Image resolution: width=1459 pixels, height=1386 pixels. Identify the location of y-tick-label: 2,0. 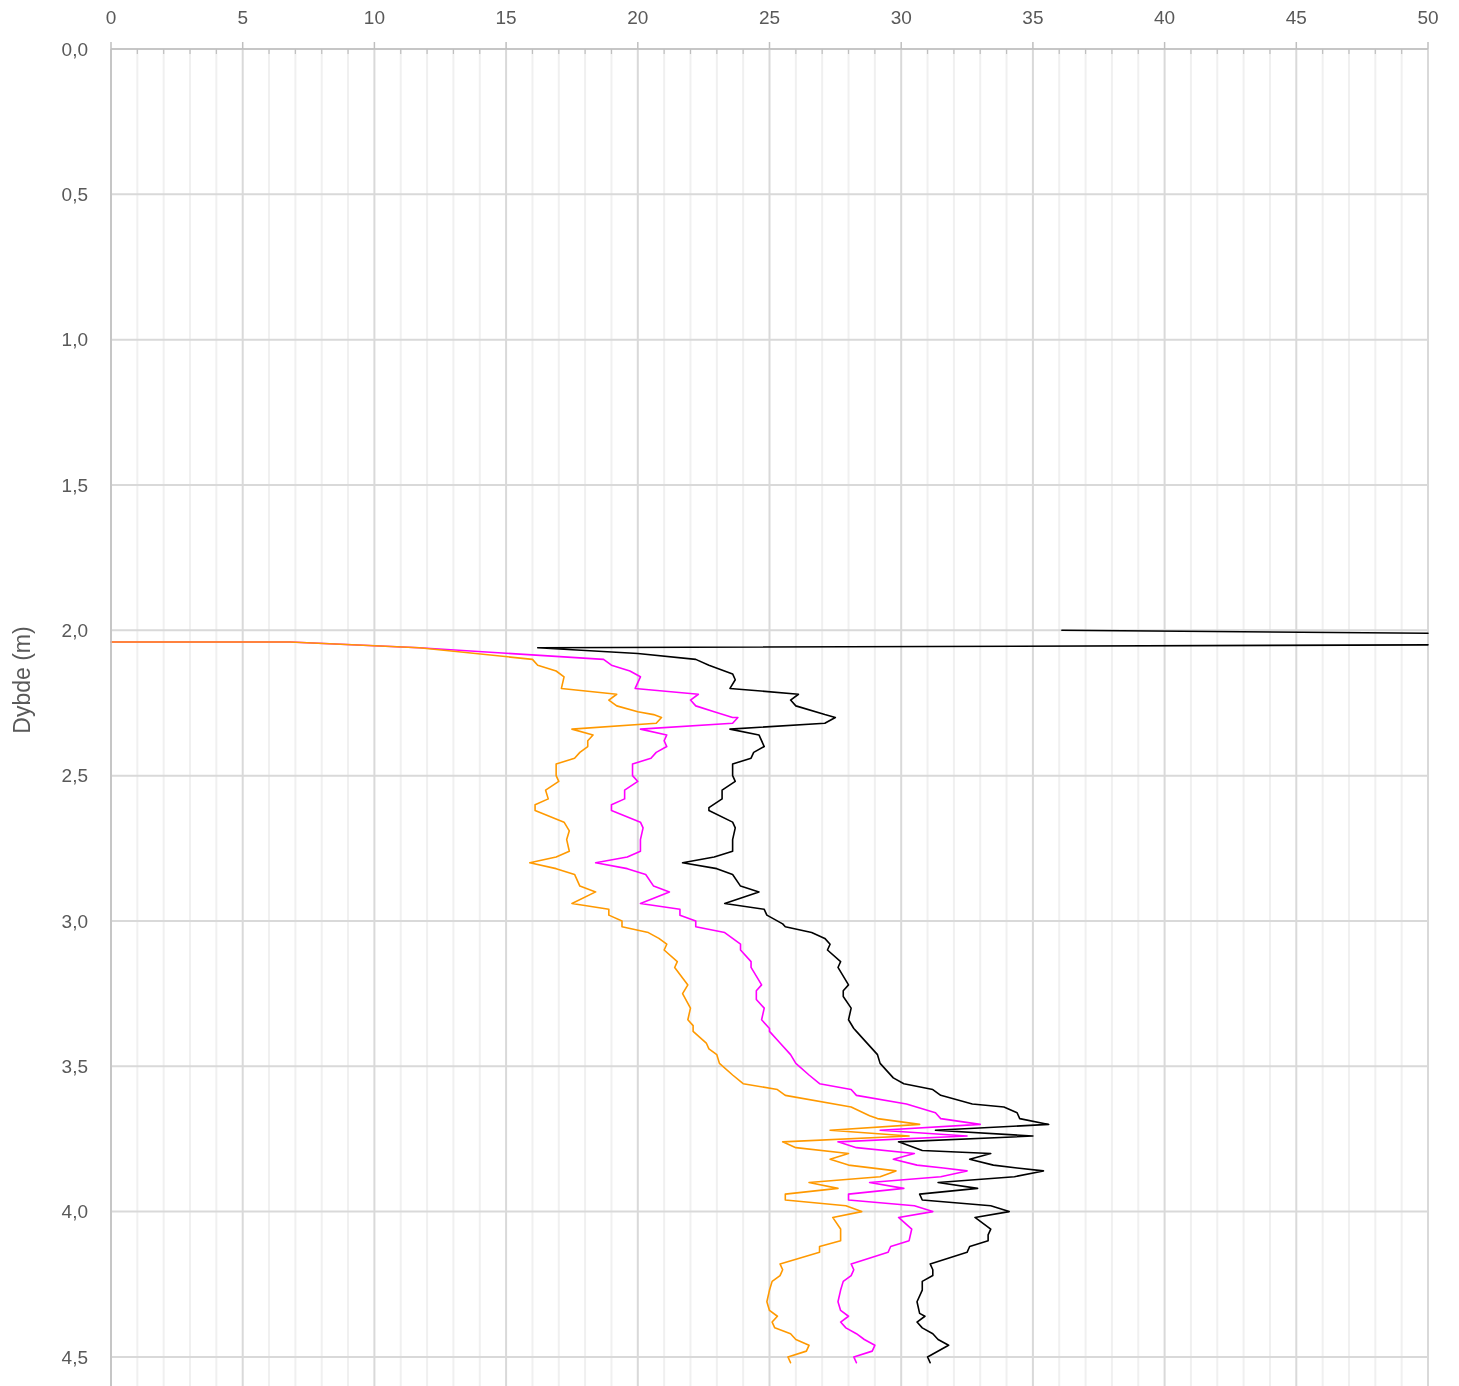
(74, 630).